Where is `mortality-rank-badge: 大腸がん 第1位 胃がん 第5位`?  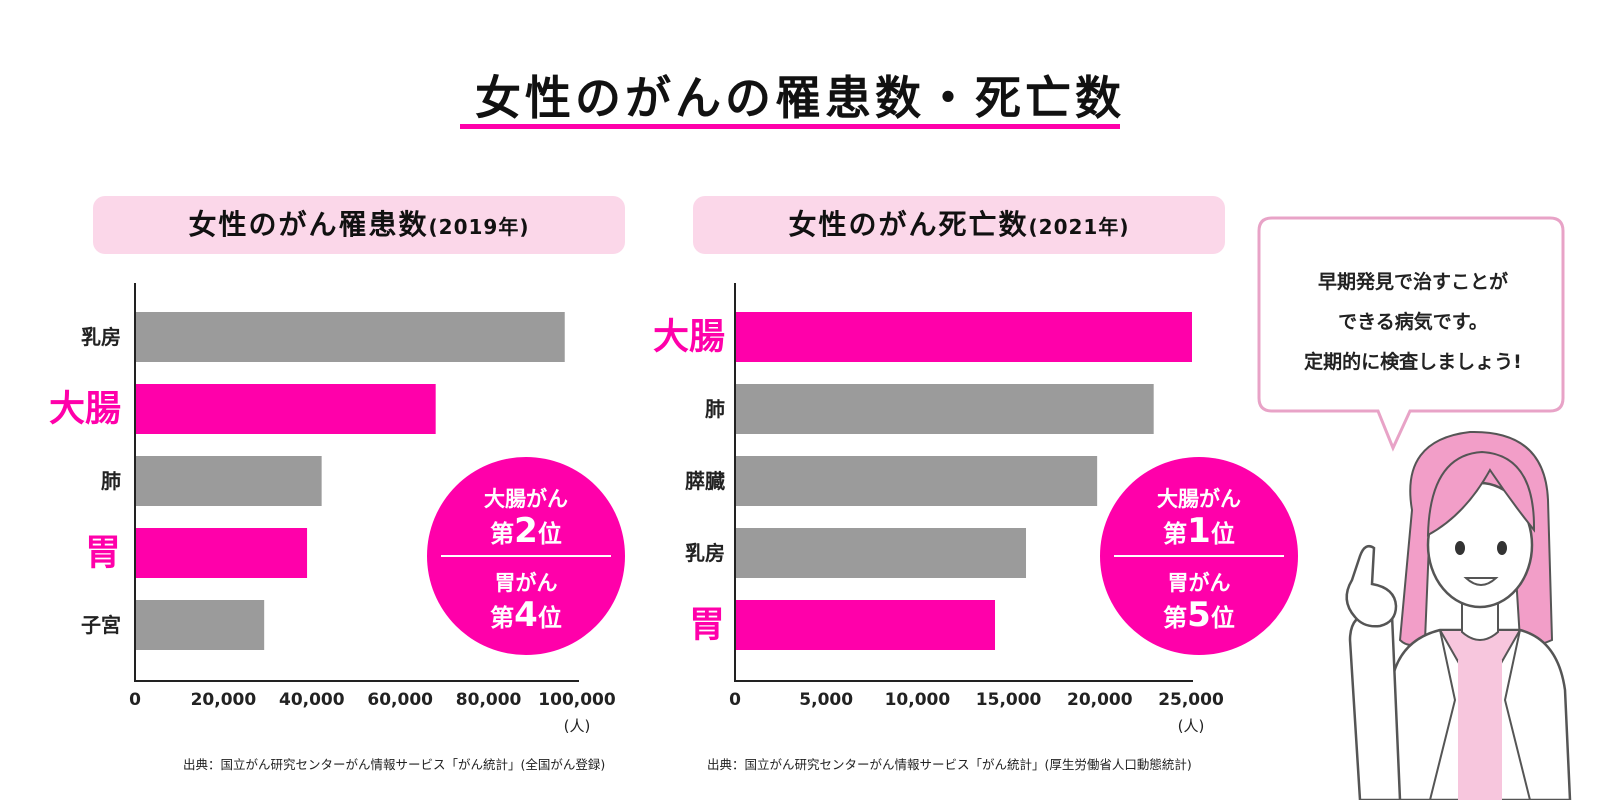
mortality-rank-badge: 大腸がん 第1位 胃がん 第5位 is located at coordinates (1199, 556).